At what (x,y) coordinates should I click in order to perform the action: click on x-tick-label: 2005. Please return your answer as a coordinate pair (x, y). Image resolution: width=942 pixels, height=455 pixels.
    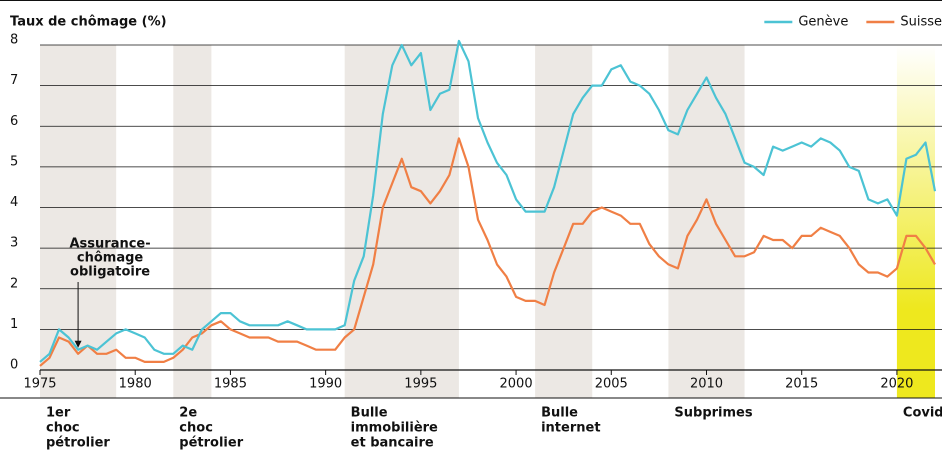
    Looking at the image, I should click on (611, 384).